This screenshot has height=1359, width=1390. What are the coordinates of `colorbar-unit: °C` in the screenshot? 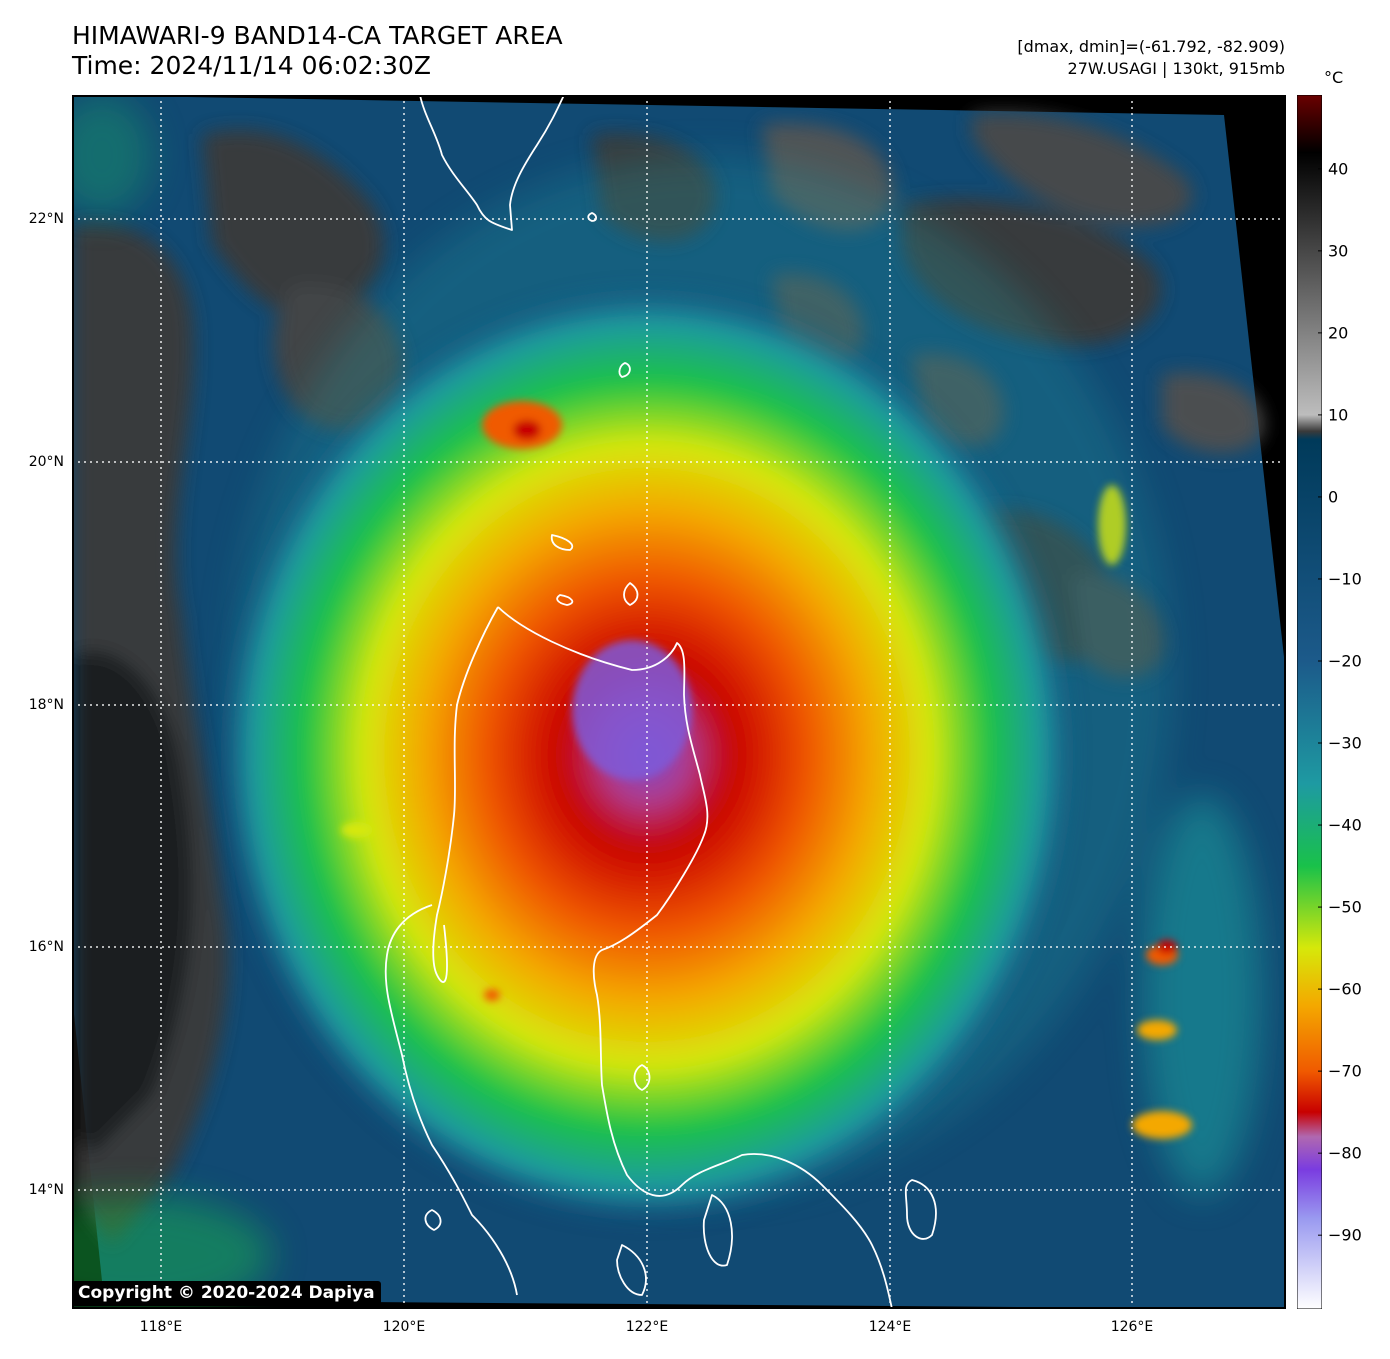 It's located at (1334, 77).